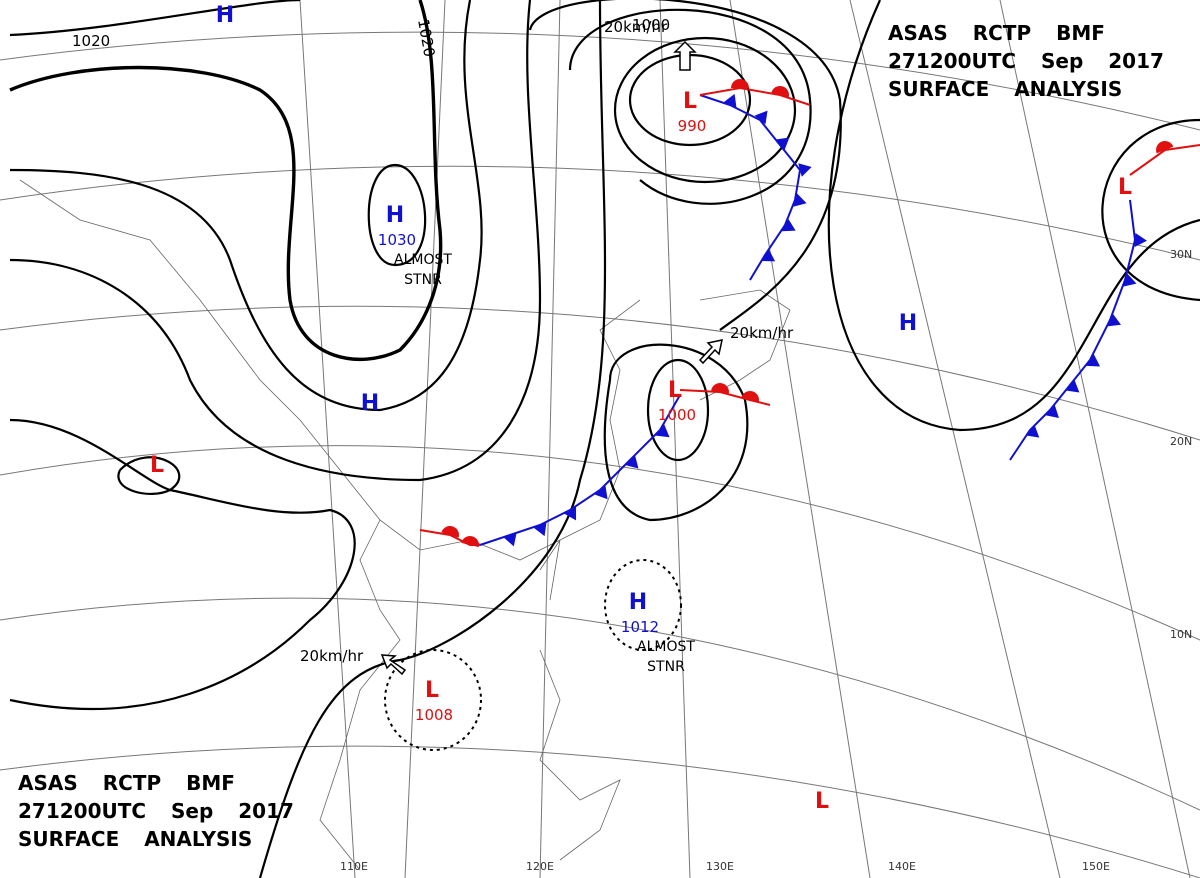 The image size is (1200, 878). I want to click on center-pressure: 1012, so click(640, 627).